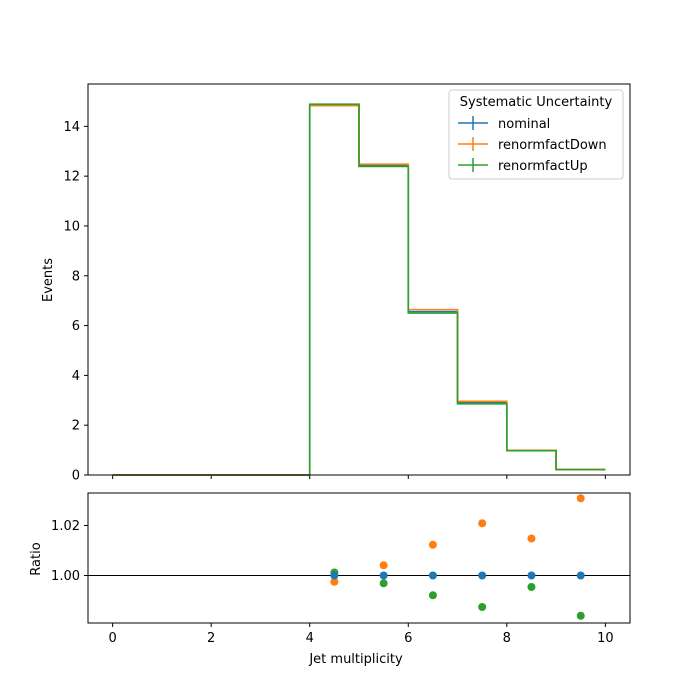  I want to click on x-tick-label: 8, so click(507, 638).